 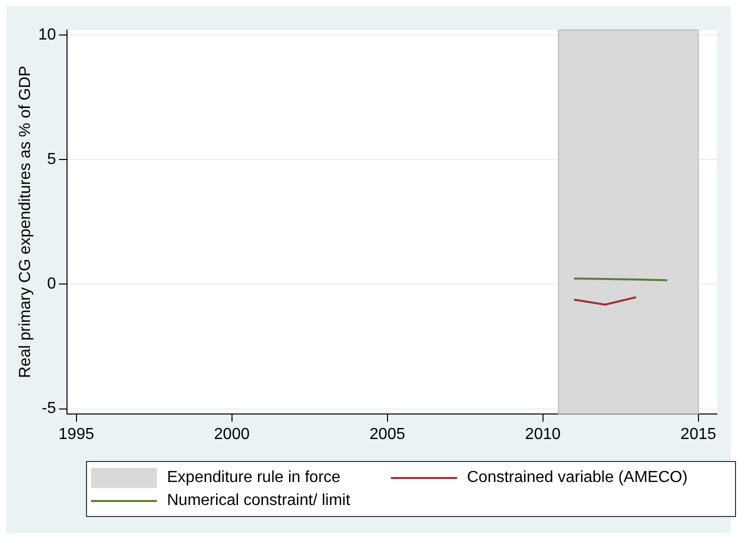 What do you see at coordinates (253, 478) in the screenshot?
I see `legend-label: Expenditure rule in force` at bounding box center [253, 478].